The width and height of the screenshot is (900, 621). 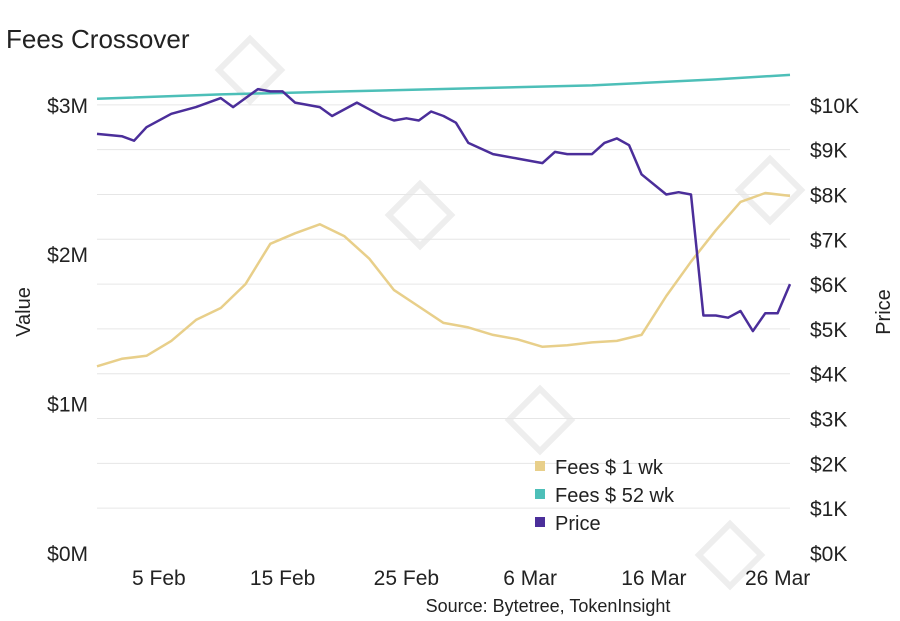 What do you see at coordinates (24, 312) in the screenshot?
I see `y-left-axis-label: Value` at bounding box center [24, 312].